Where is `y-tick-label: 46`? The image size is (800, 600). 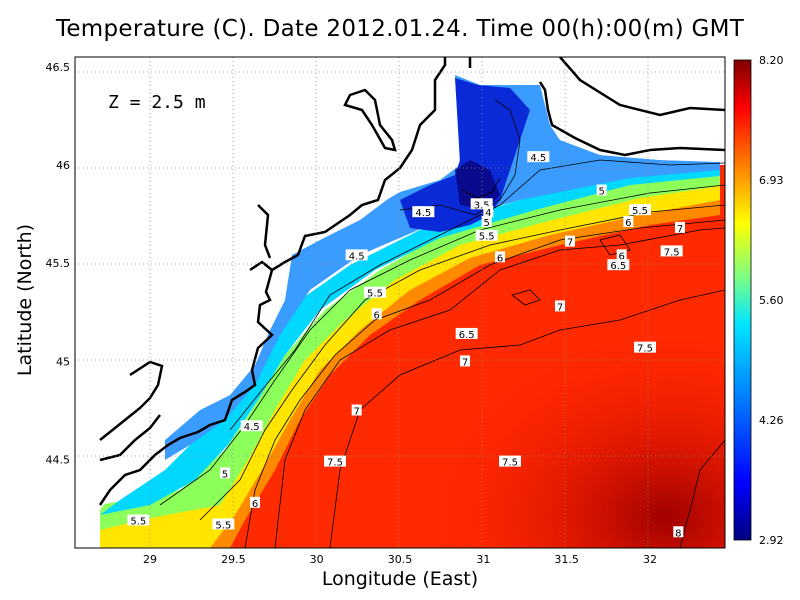
y-tick-label: 46 is located at coordinates (63, 165).